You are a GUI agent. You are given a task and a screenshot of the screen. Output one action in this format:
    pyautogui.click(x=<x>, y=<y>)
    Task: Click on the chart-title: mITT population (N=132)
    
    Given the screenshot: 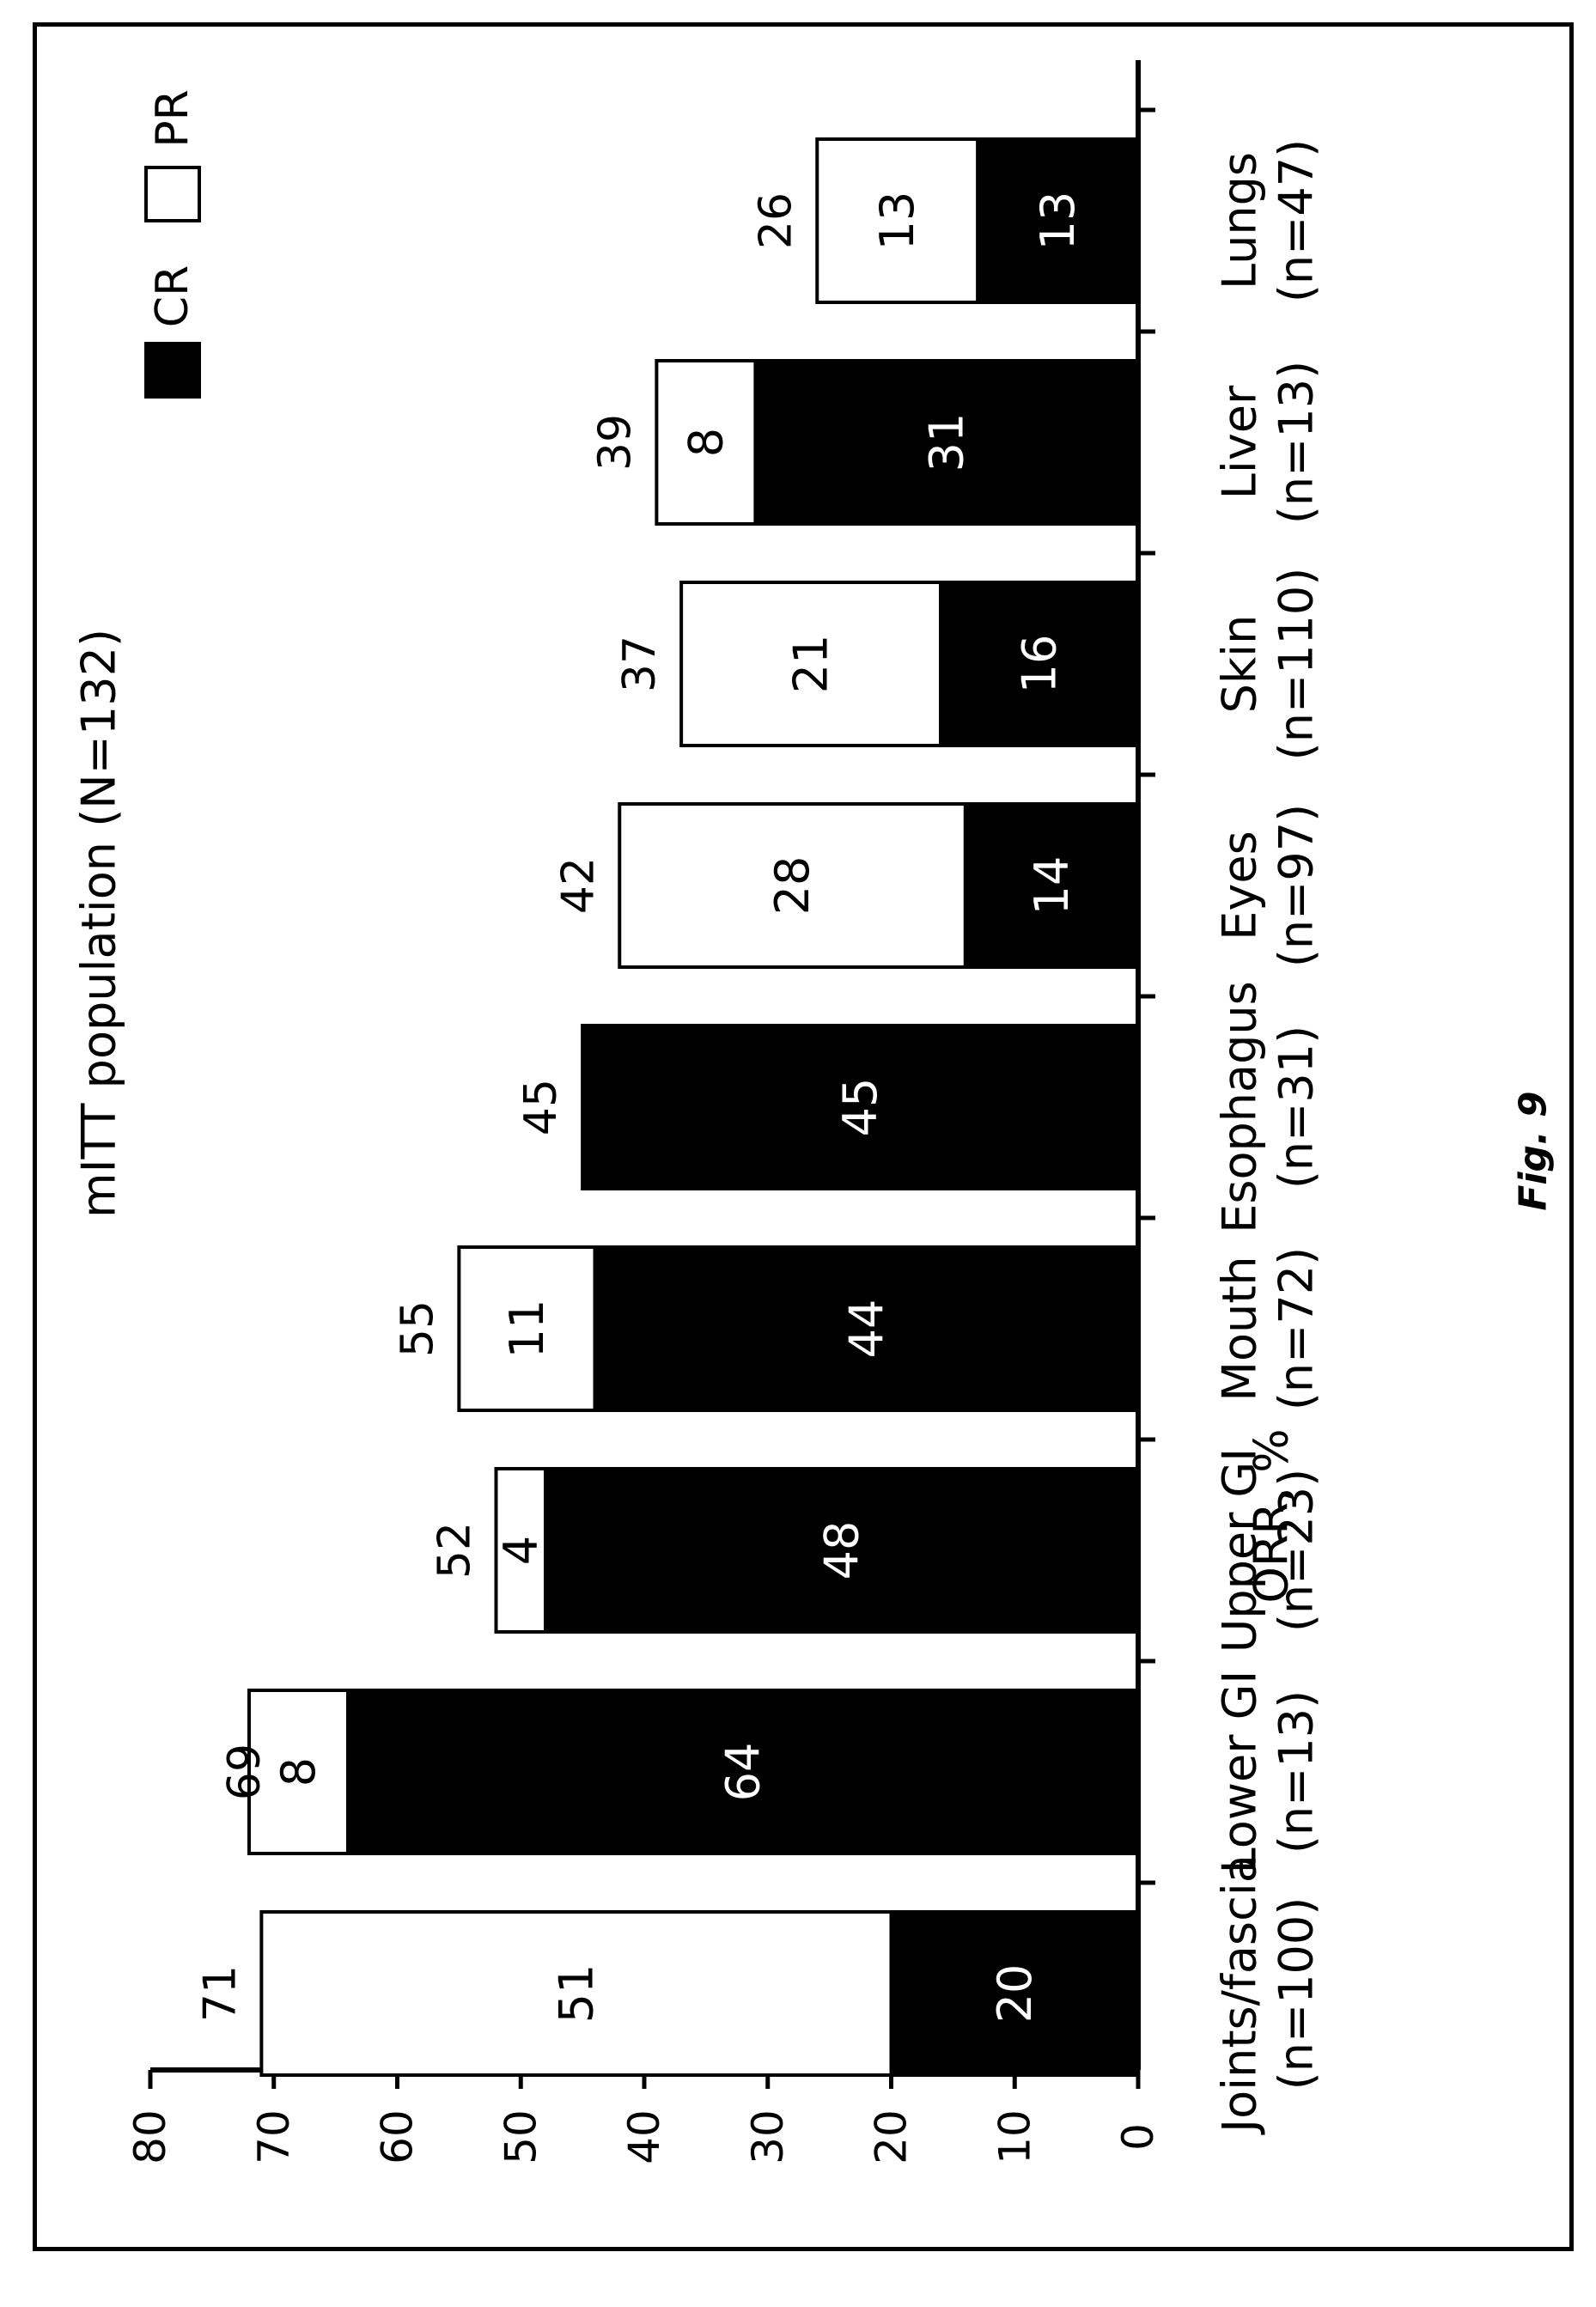 What is the action you would take?
    pyautogui.click(x=99, y=923)
    